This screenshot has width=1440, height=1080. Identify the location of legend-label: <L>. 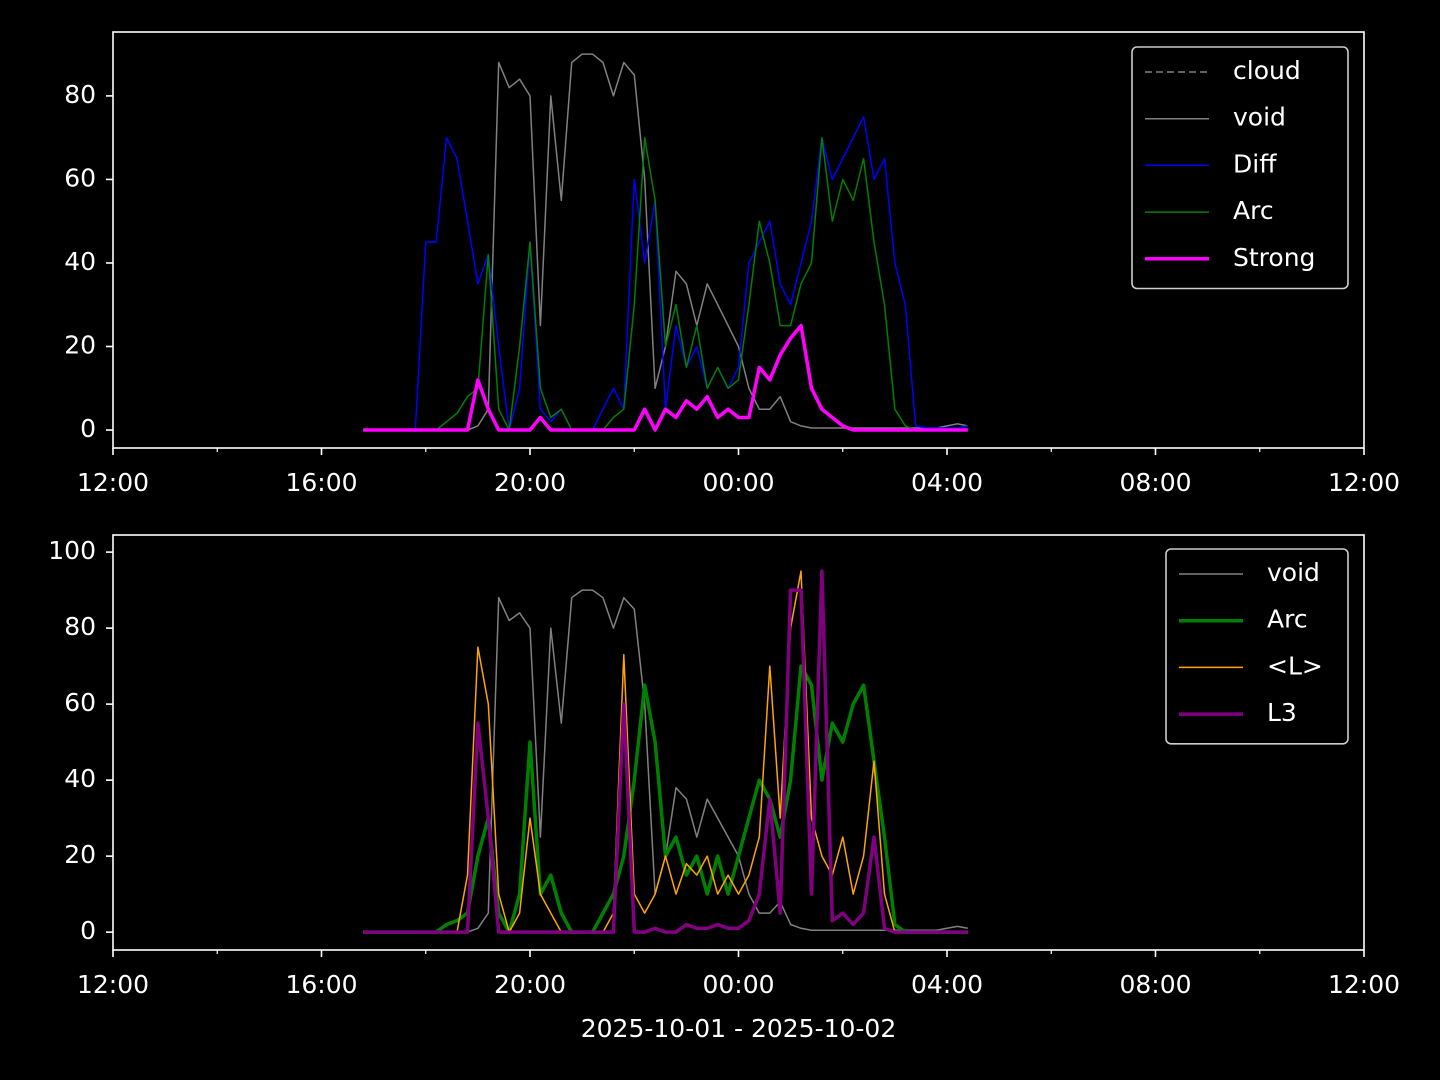
(1295, 665).